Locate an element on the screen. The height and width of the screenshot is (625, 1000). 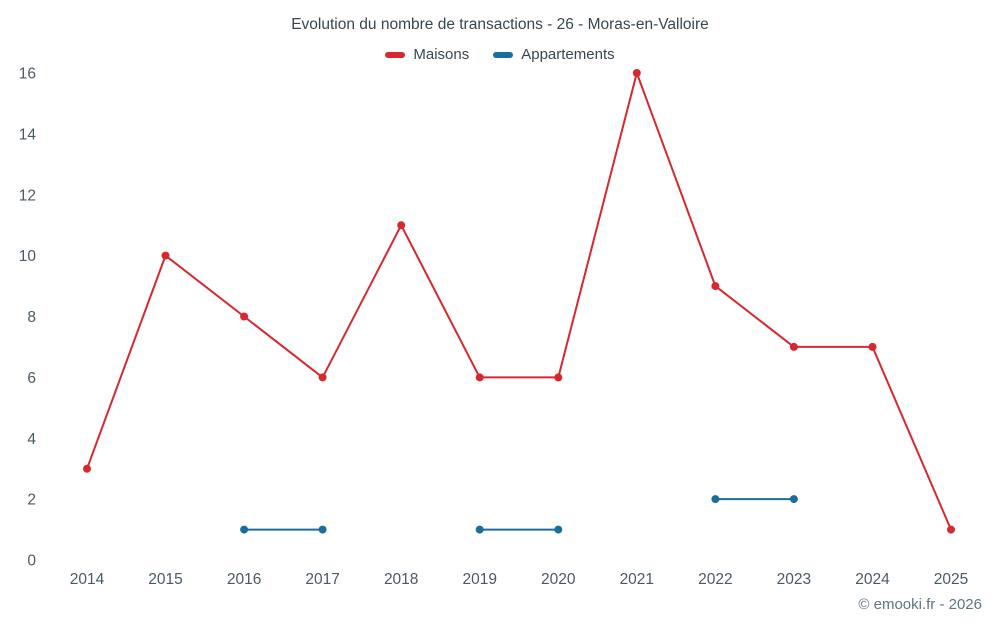
legend-item-maisons: Maisons is located at coordinates (427, 54).